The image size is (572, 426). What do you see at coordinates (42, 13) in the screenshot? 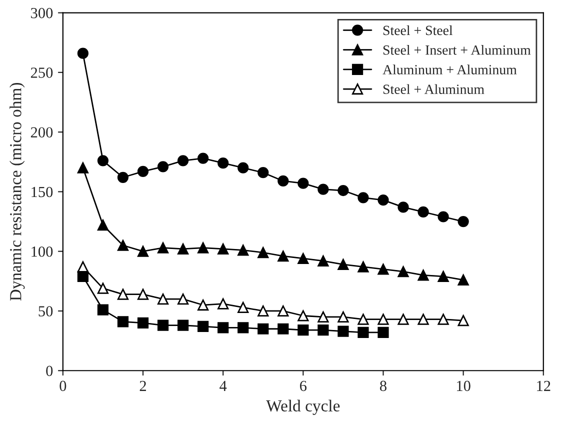
I see `y-tick-label: 300` at bounding box center [42, 13].